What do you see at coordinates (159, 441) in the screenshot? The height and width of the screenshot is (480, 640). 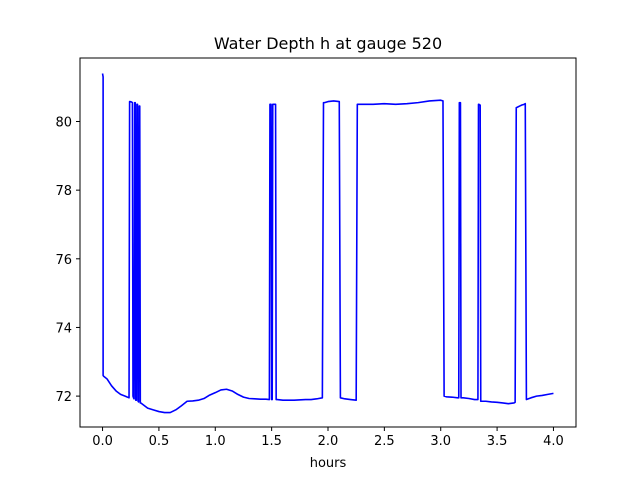 I see `x-tick-label: 0.5` at bounding box center [159, 441].